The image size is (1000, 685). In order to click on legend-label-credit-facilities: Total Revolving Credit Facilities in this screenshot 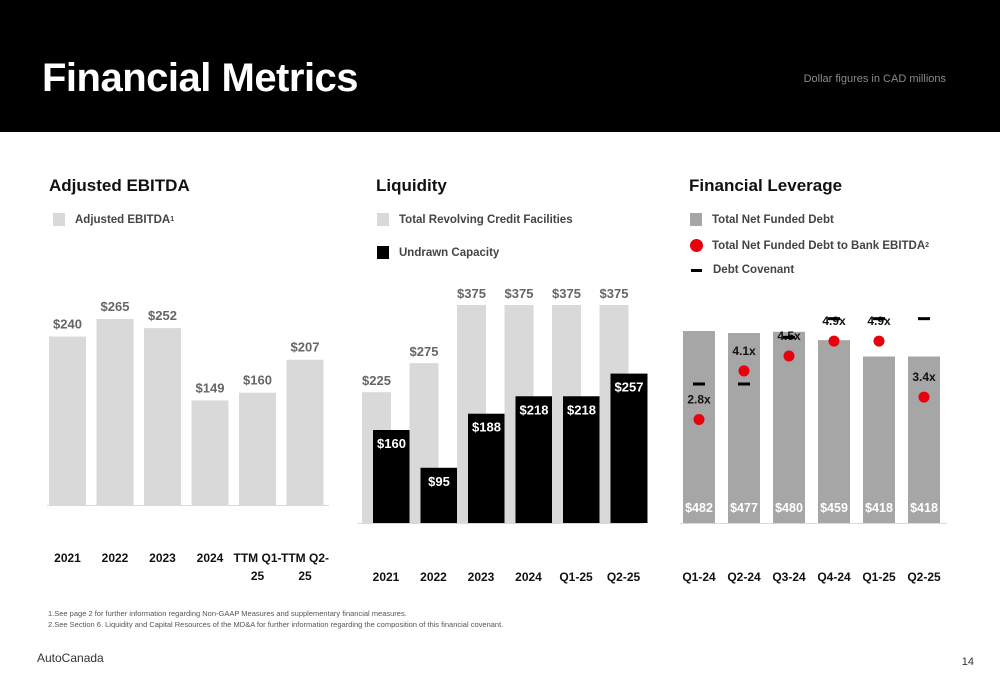, I will do `click(486, 219)`.